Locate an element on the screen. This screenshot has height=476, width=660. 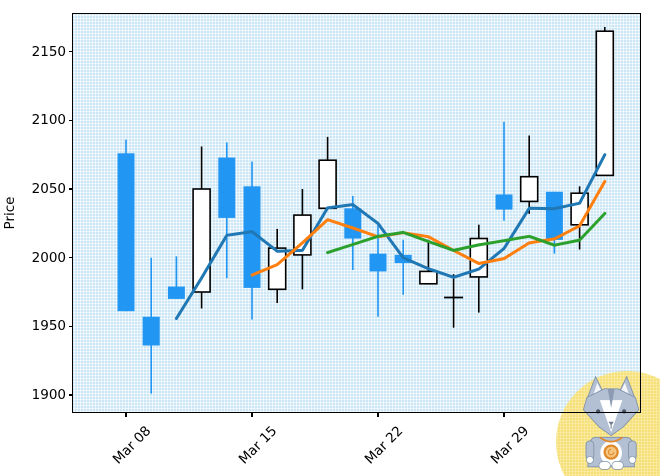
y-tick-label: 2000 is located at coordinates (48, 257).